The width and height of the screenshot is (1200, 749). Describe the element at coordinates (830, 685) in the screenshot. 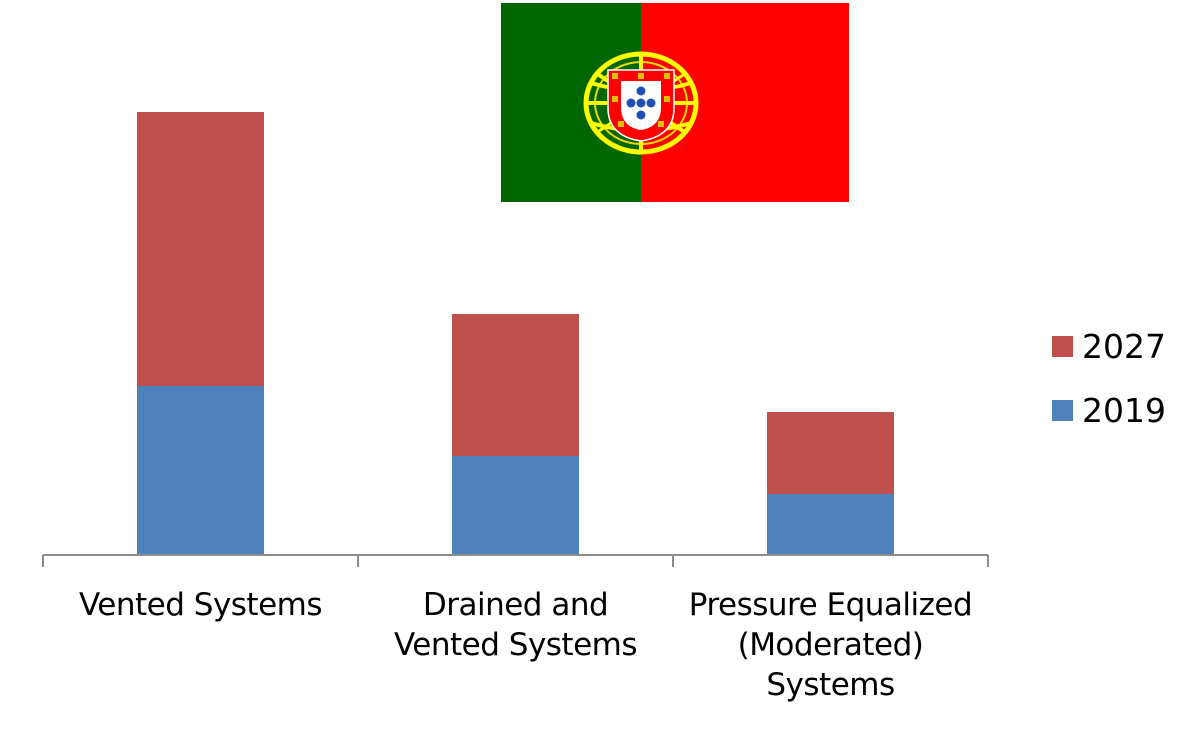

I see `category-label-line: Systems` at that location.